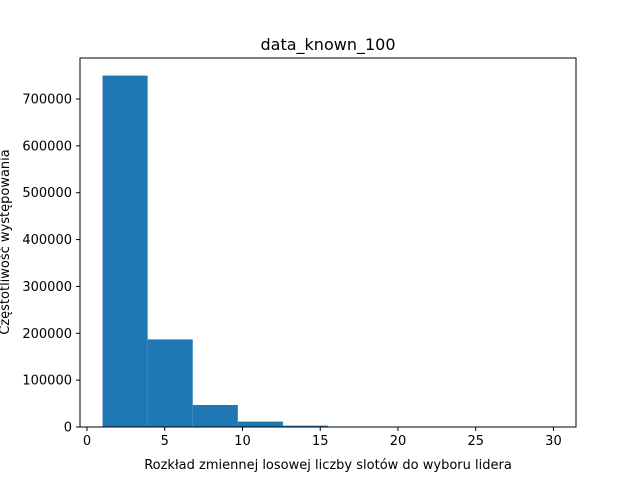  Describe the element at coordinates (47, 146) in the screenshot. I see `y-tick-label: 600000` at that location.